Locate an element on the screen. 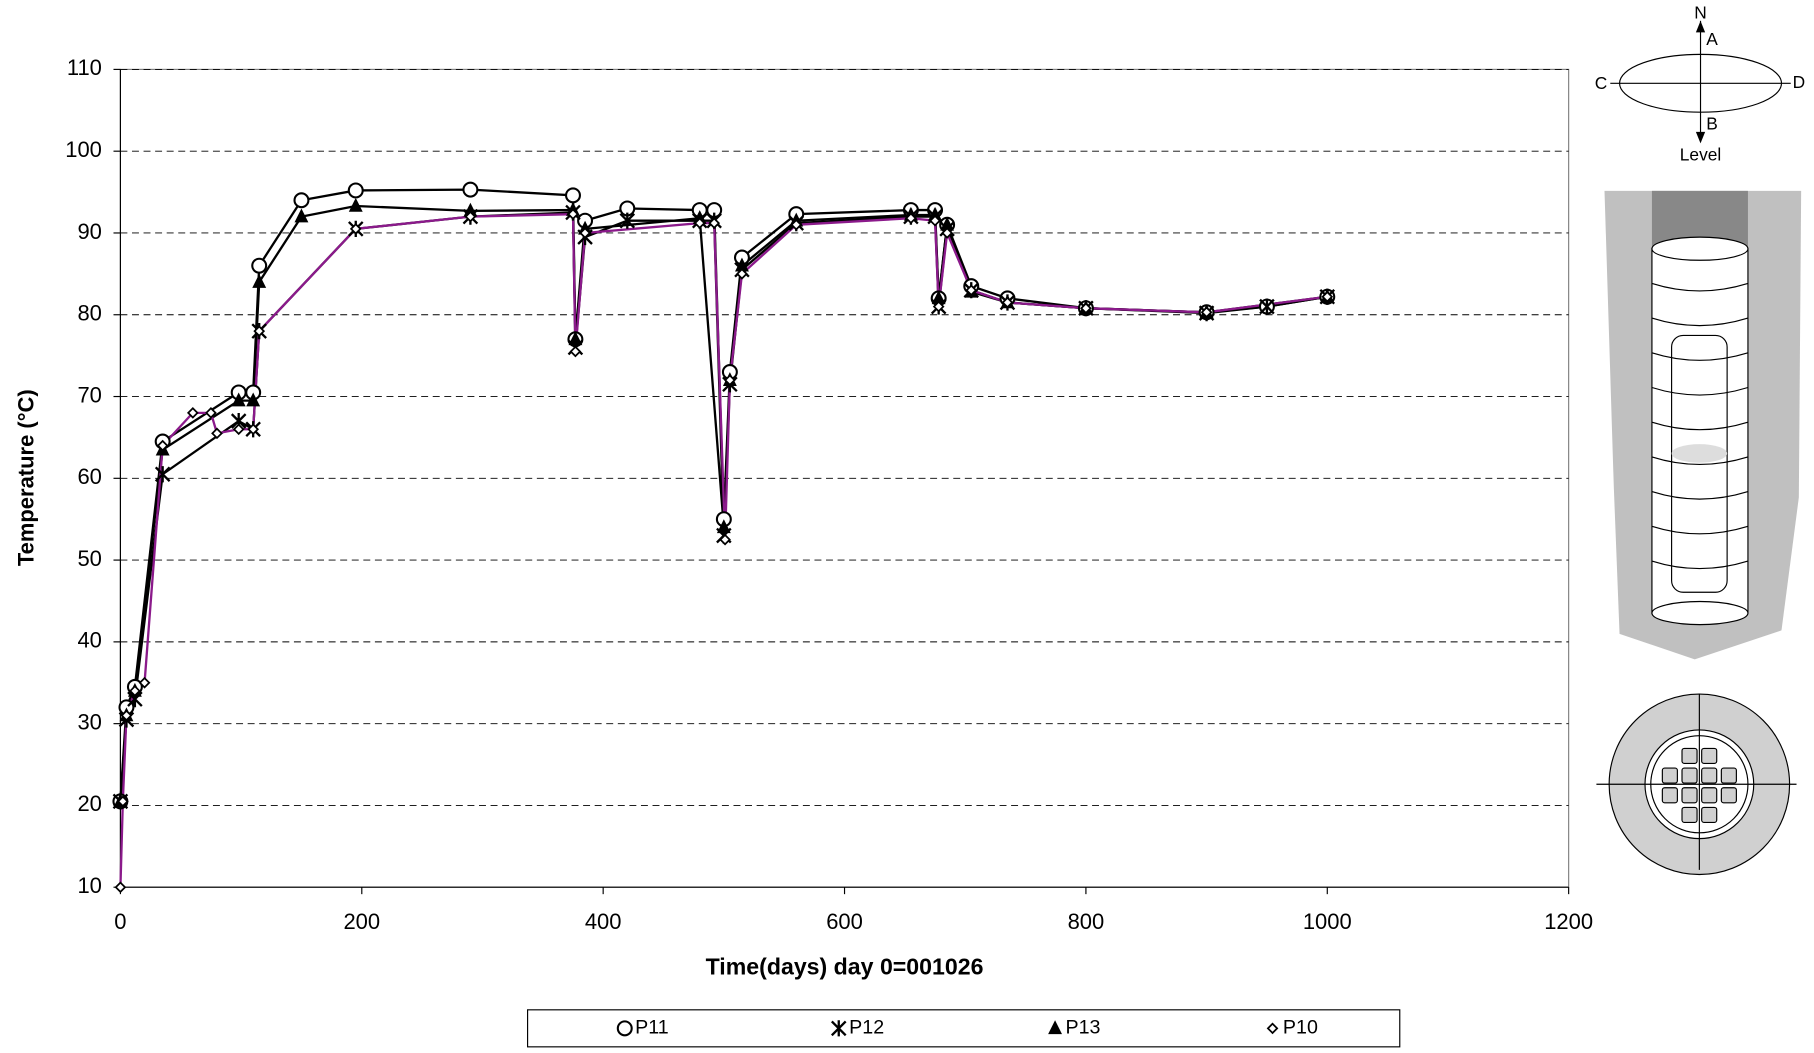 Image resolution: width=1814 pixels, height=1053 pixels. legend-label: P13 is located at coordinates (1082, 1028).